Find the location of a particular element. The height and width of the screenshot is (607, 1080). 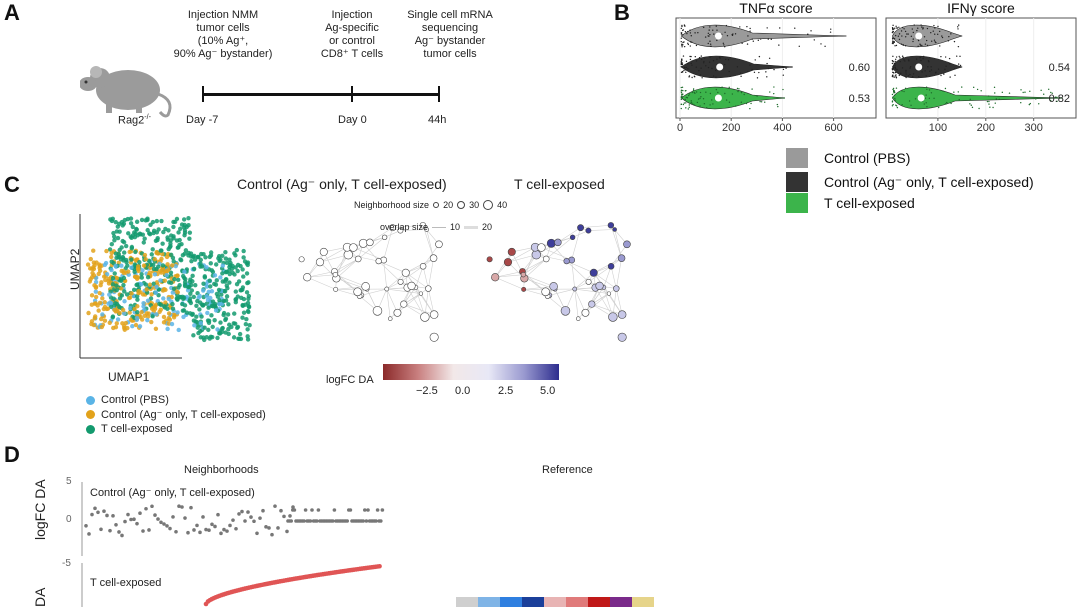

legend-dot is located at coordinates (90, 414).